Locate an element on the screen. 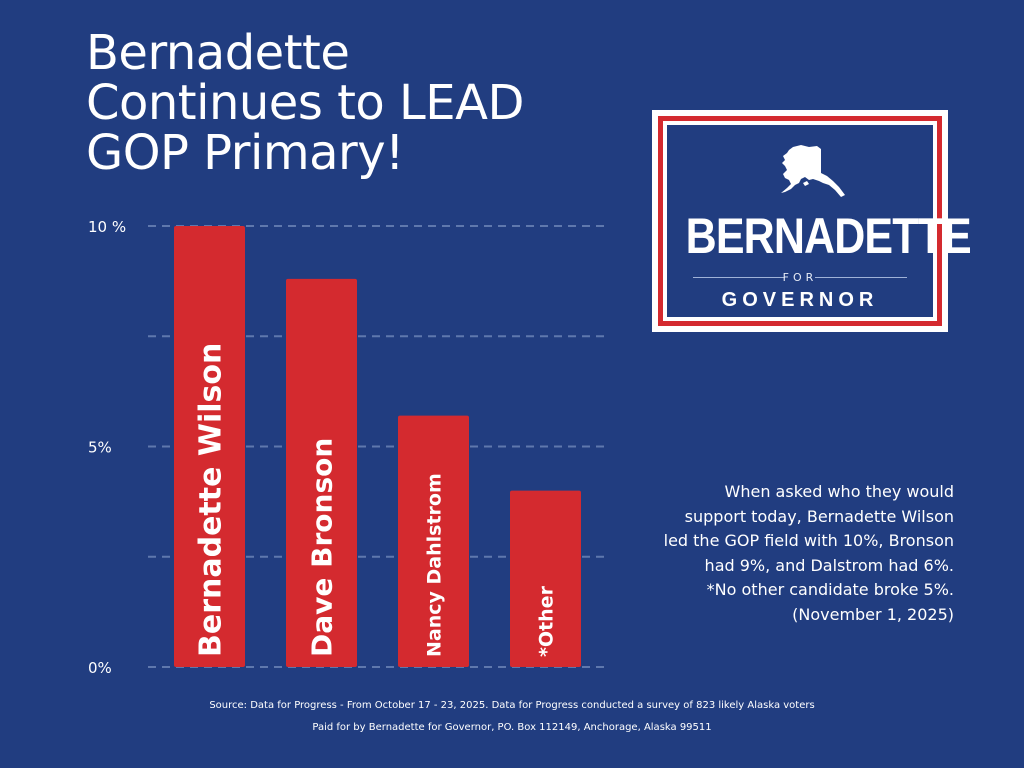 The height and width of the screenshot is (768, 1024). logo-divider-left is located at coordinates (739, 277).